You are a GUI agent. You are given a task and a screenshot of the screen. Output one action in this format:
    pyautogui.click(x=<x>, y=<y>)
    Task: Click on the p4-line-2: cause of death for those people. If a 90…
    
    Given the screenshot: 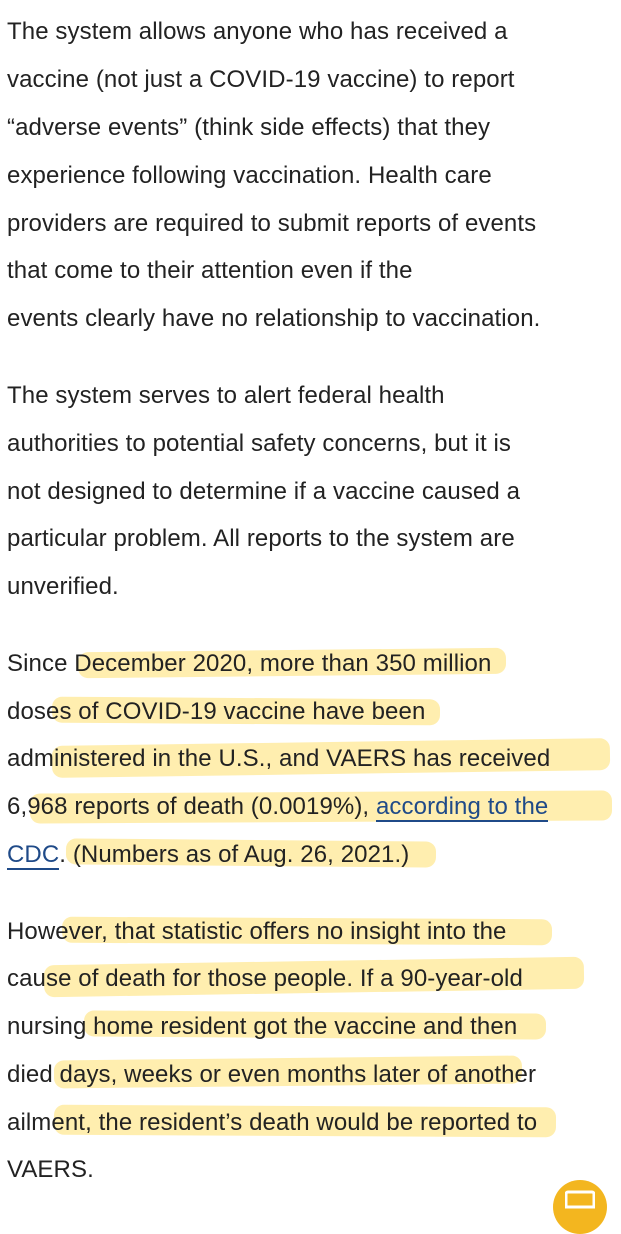 What is the action you would take?
    pyautogui.click(x=265, y=978)
    